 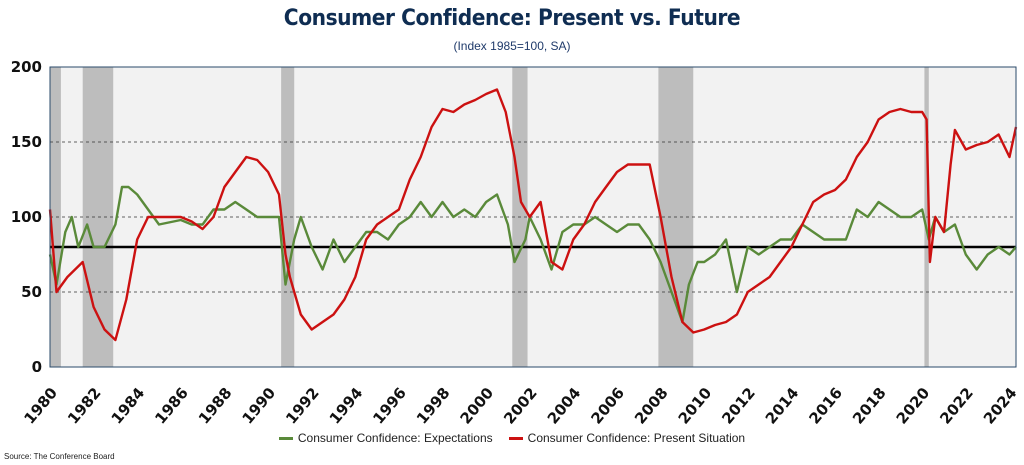 I want to click on x-tick-label: 2010, so click(x=695, y=406).